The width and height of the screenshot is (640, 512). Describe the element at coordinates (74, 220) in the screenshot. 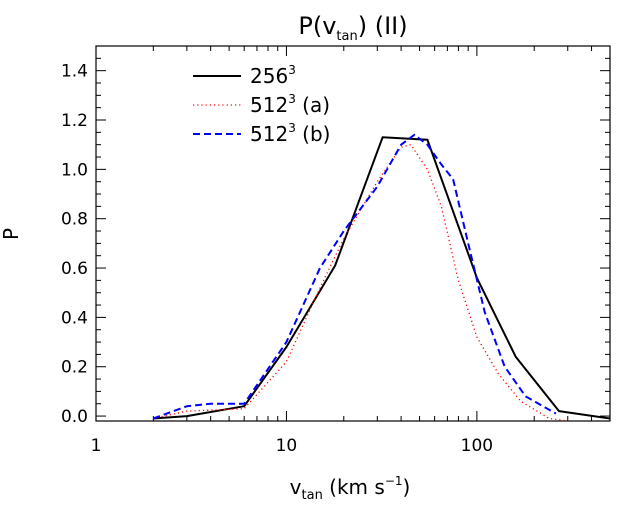

I see `y-tick-label: 0.8` at that location.